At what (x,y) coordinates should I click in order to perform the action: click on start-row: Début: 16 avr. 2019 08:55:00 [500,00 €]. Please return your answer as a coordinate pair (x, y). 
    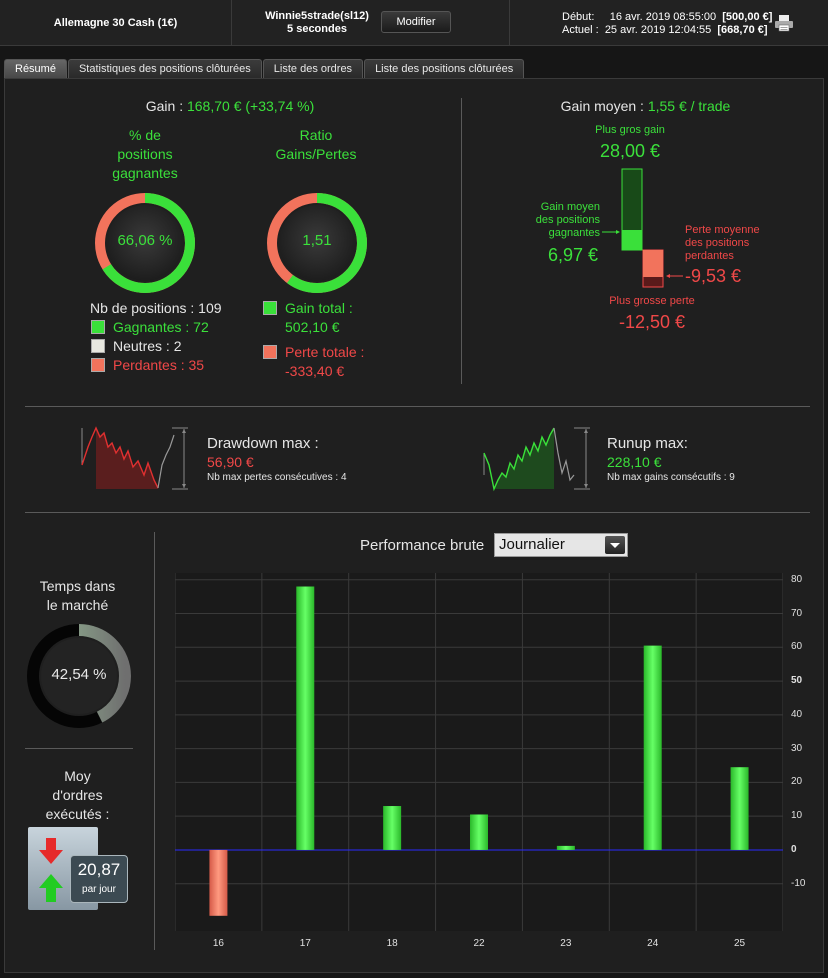
    Looking at the image, I should click on (667, 17).